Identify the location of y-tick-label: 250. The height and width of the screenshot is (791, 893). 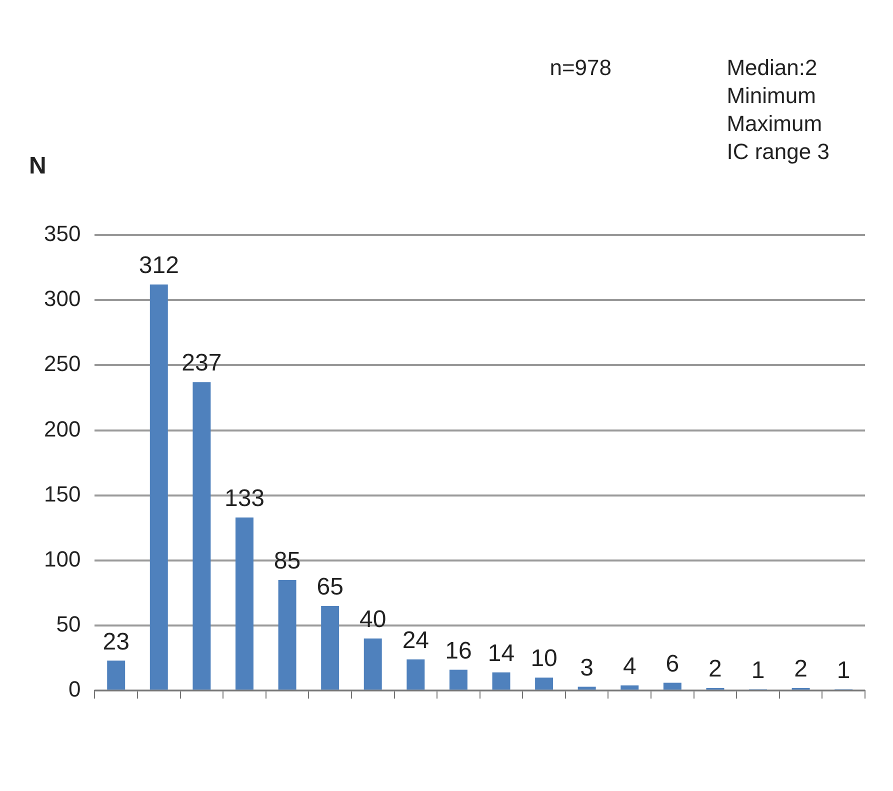
(62, 363).